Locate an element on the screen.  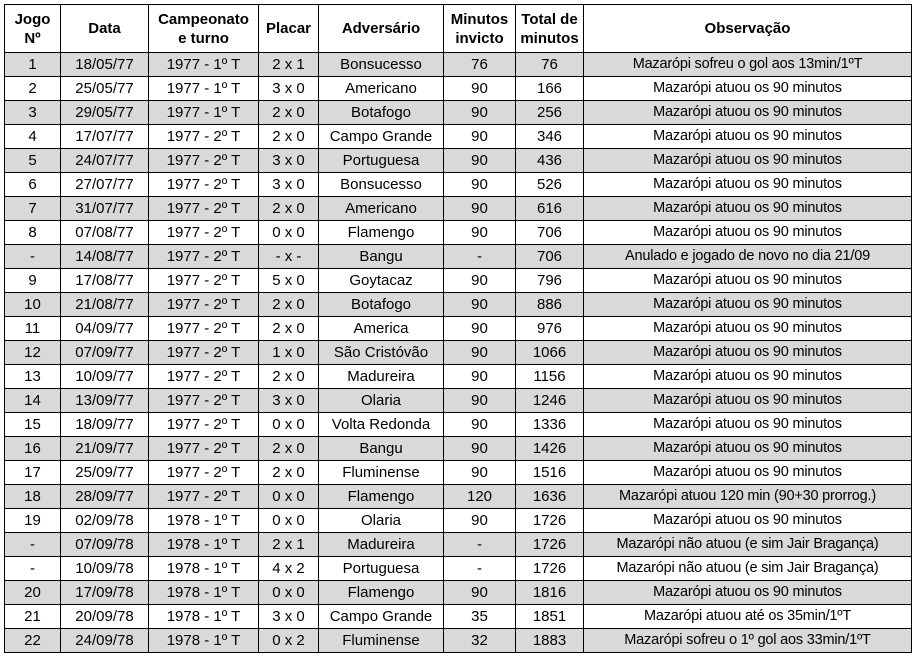
cell-adversario: Goytacaz is located at coordinates (381, 280).